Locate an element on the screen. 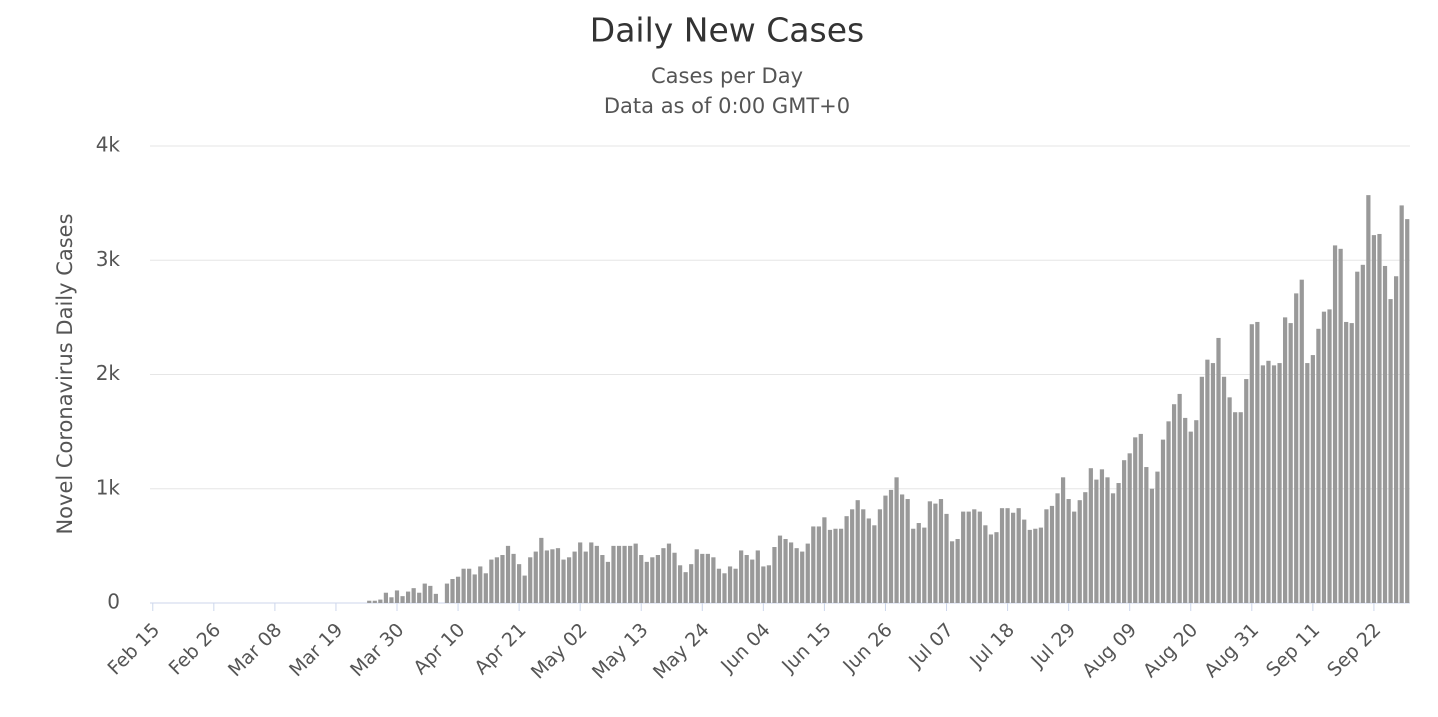 This screenshot has width=1438, height=717. x-tick-label: Jun 15 is located at coordinates (806, 648).